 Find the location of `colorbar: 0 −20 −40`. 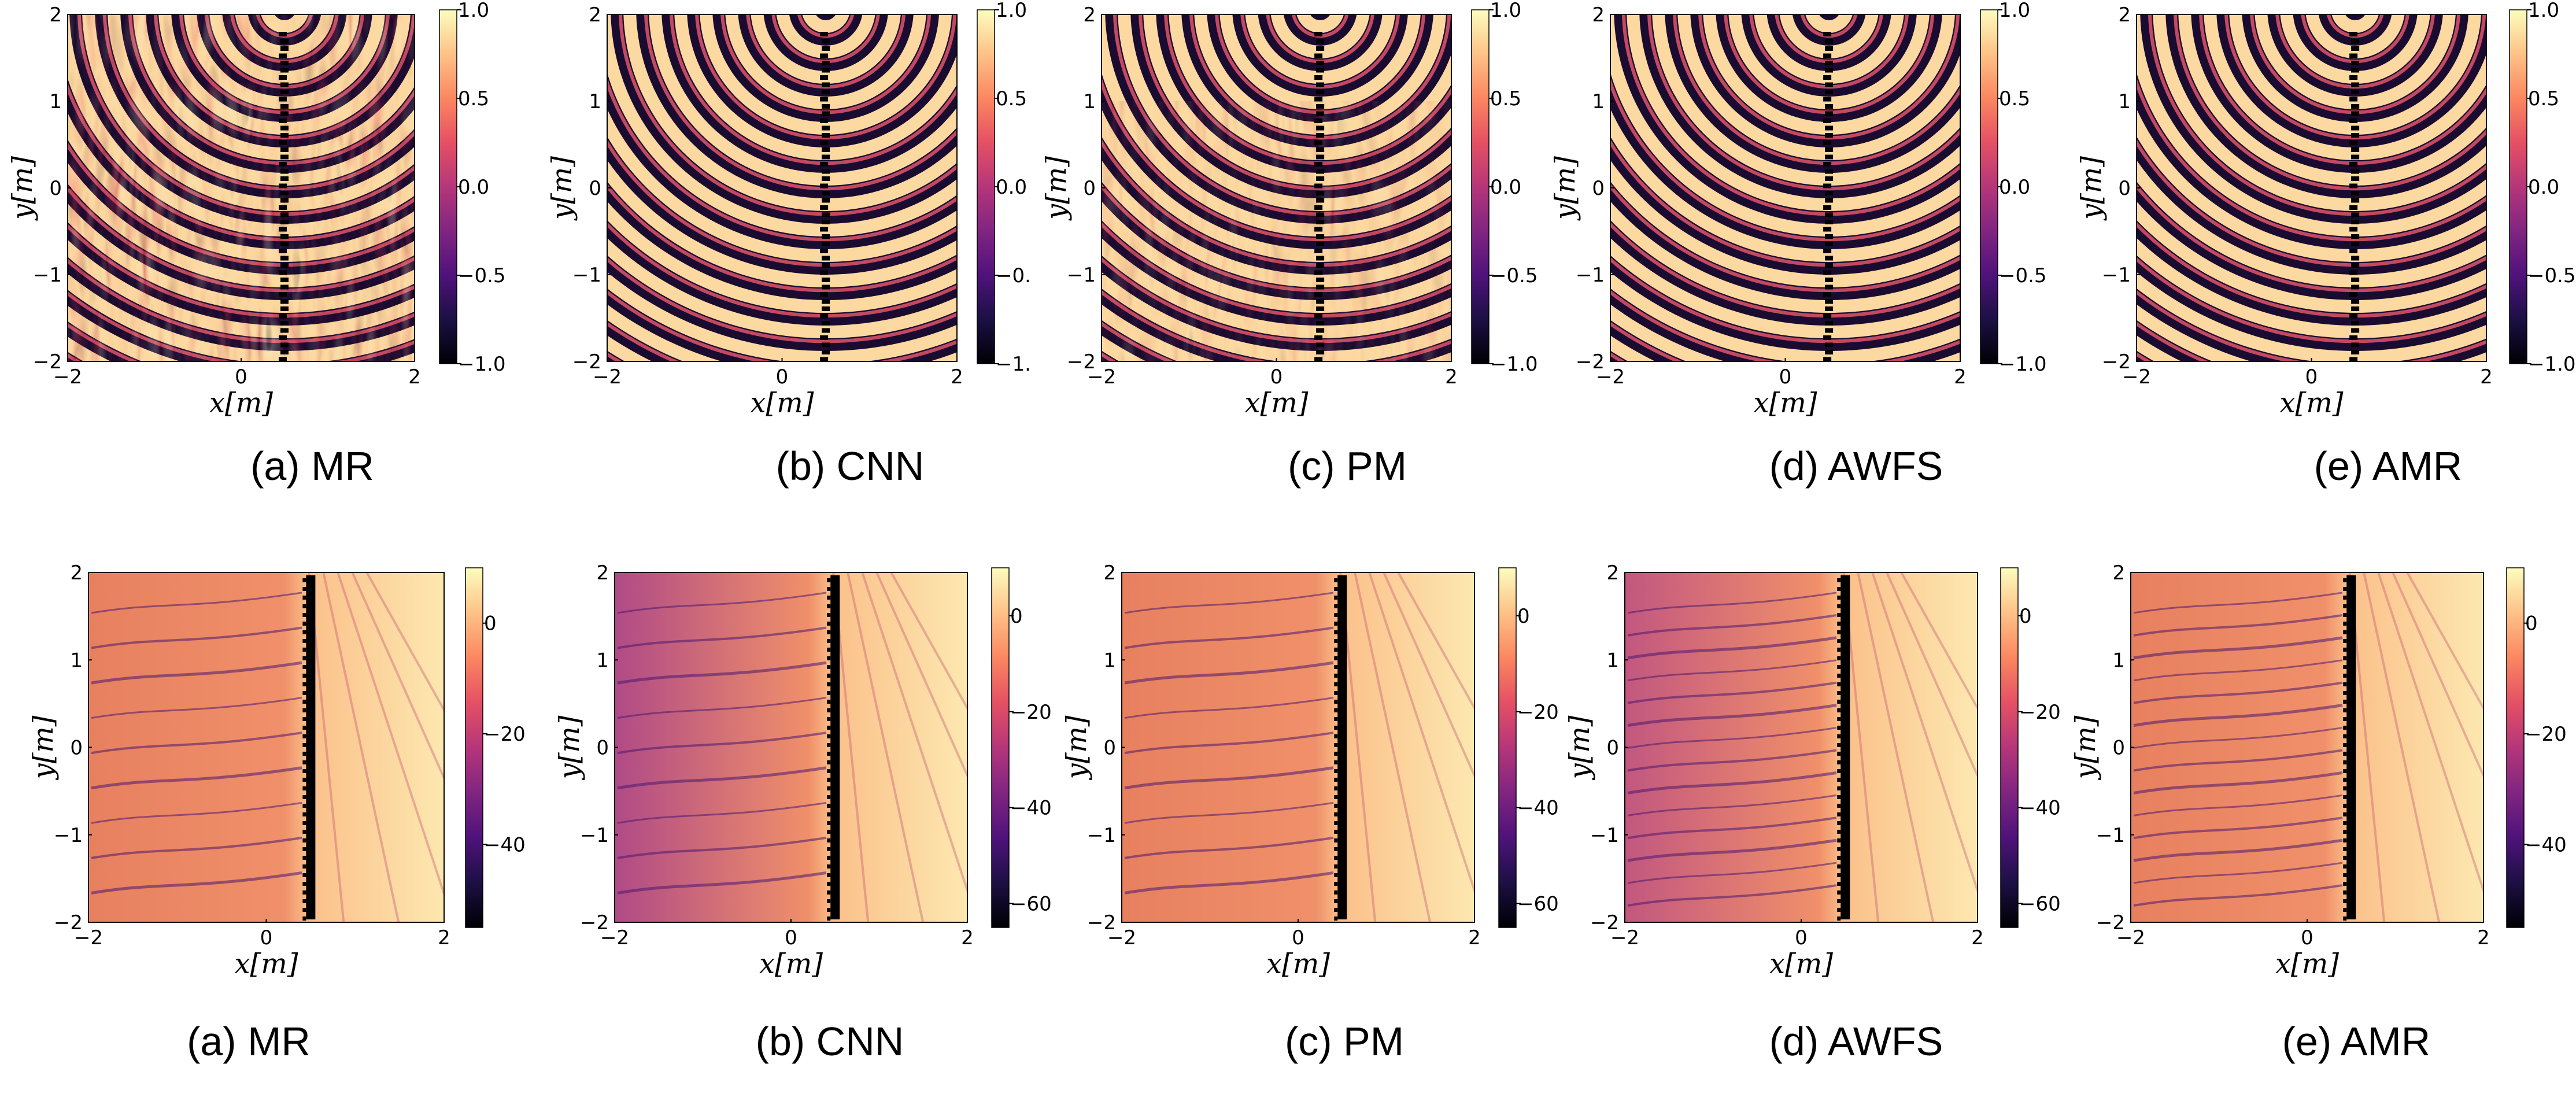

colorbar: 0 −20 −40 is located at coordinates (496, 747).